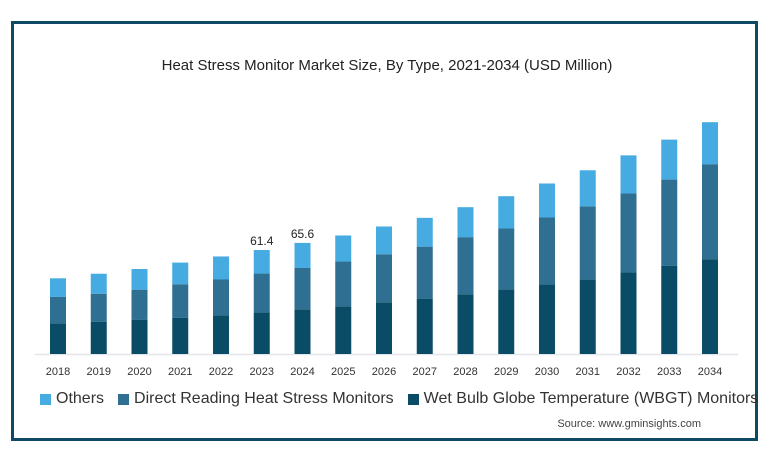 The height and width of the screenshot is (460, 774). I want to click on x-tick-label-2018: 2018, so click(58, 372).